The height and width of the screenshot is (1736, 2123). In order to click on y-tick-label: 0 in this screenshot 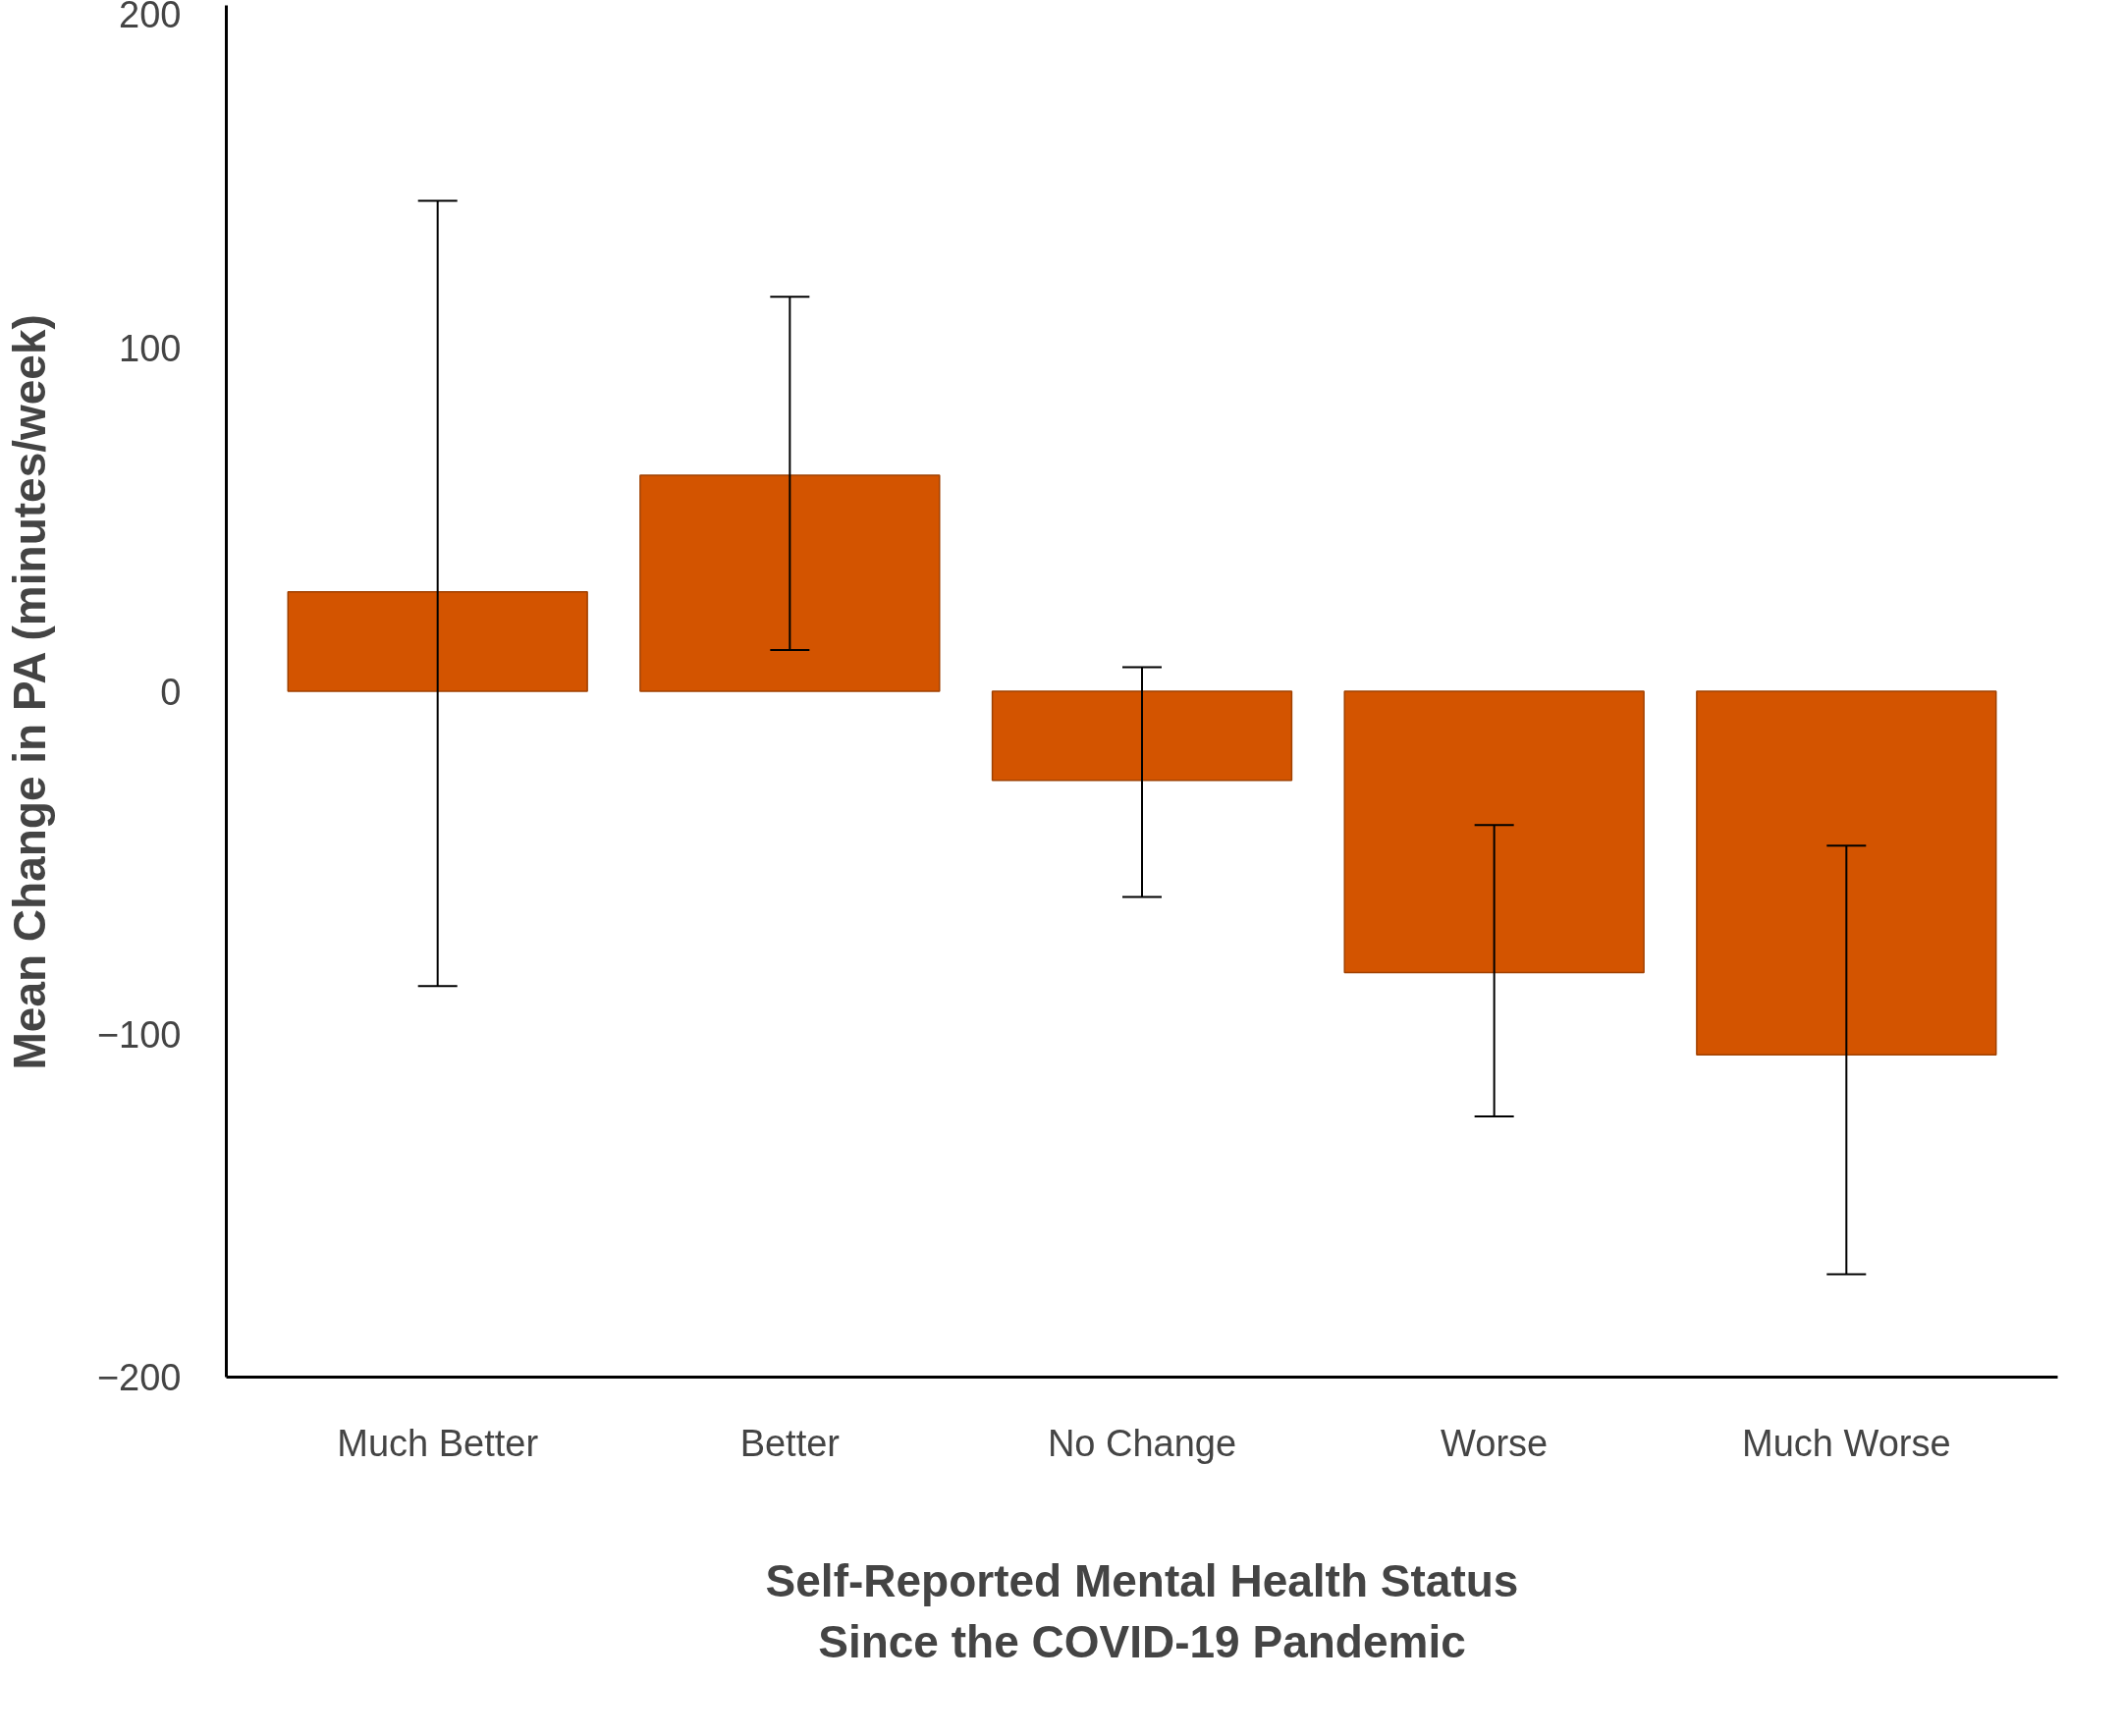, I will do `click(171, 692)`.